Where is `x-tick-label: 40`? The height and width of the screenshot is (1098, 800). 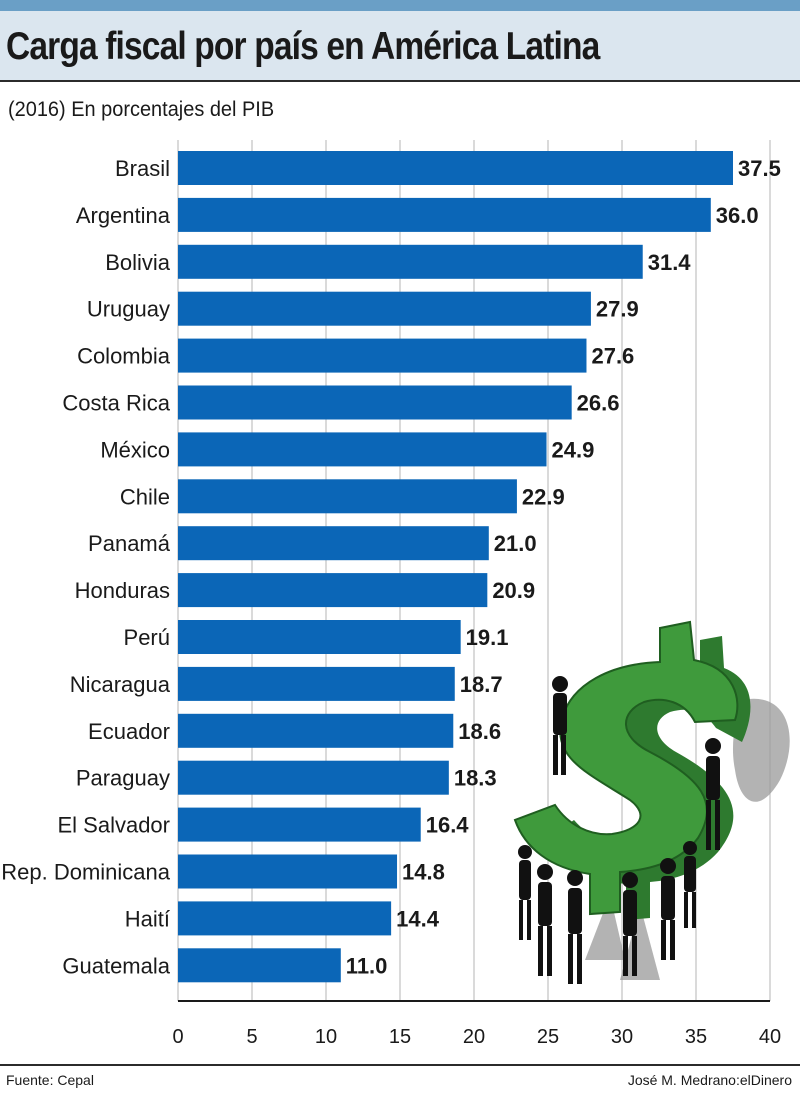
x-tick-label: 40 is located at coordinates (770, 1037).